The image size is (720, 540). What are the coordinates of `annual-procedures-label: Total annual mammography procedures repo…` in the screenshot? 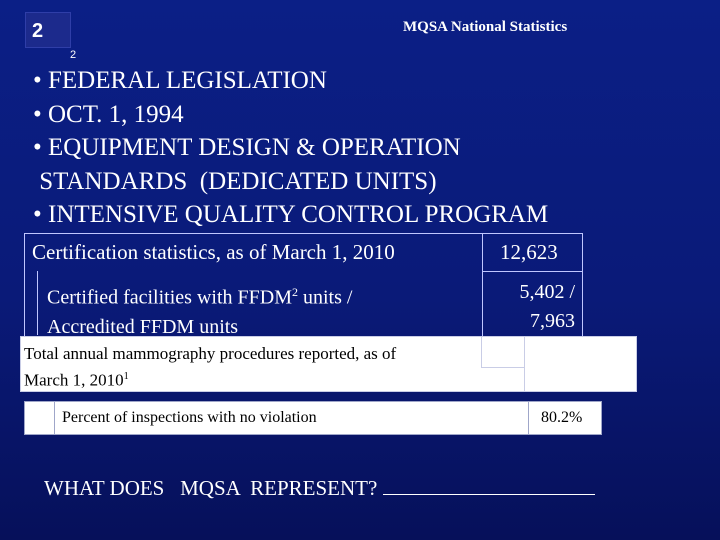 It's located at (210, 367).